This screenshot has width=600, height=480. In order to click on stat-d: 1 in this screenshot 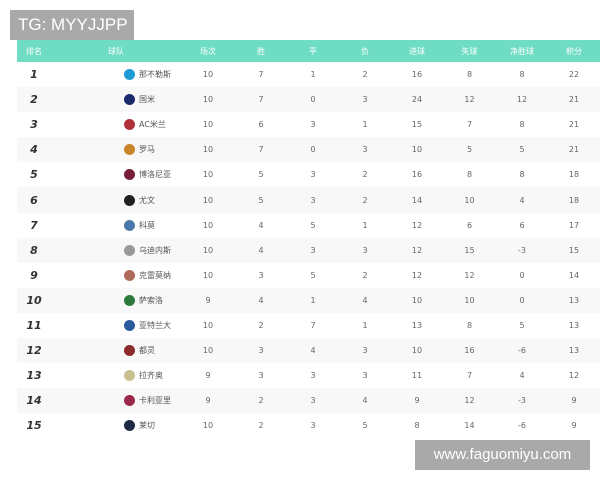, I will do `click(313, 300)`.